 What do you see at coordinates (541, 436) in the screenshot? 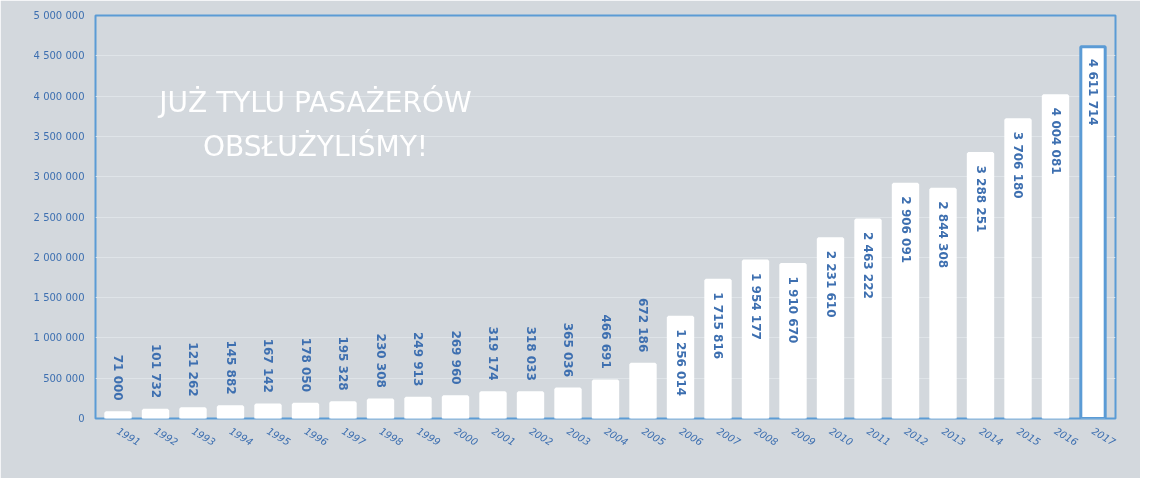
I see `x-tick-label: 2002` at bounding box center [541, 436].